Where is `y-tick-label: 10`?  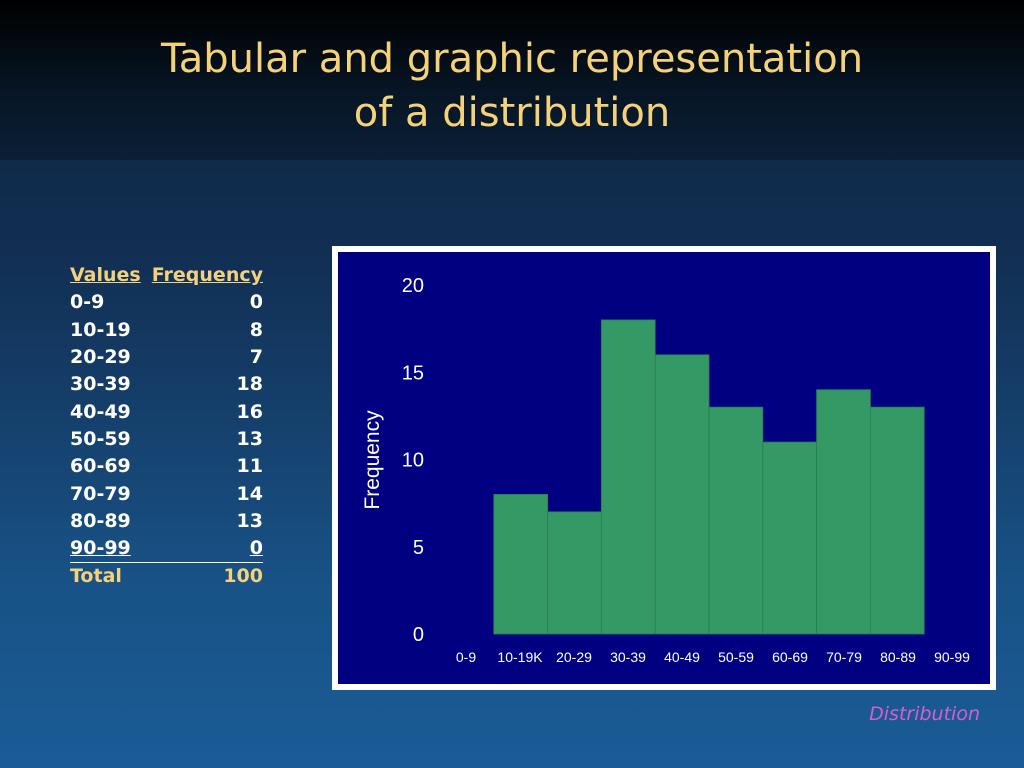 y-tick-label: 10 is located at coordinates (413, 461).